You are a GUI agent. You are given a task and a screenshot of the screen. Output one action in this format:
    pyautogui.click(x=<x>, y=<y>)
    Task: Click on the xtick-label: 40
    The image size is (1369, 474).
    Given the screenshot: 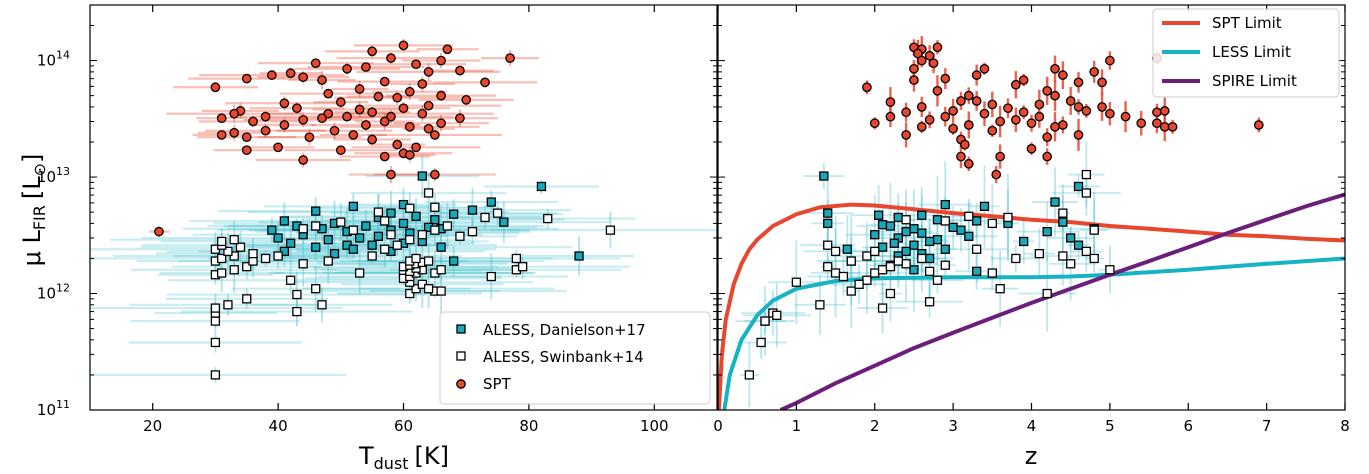 What is the action you would take?
    pyautogui.click(x=278, y=426)
    